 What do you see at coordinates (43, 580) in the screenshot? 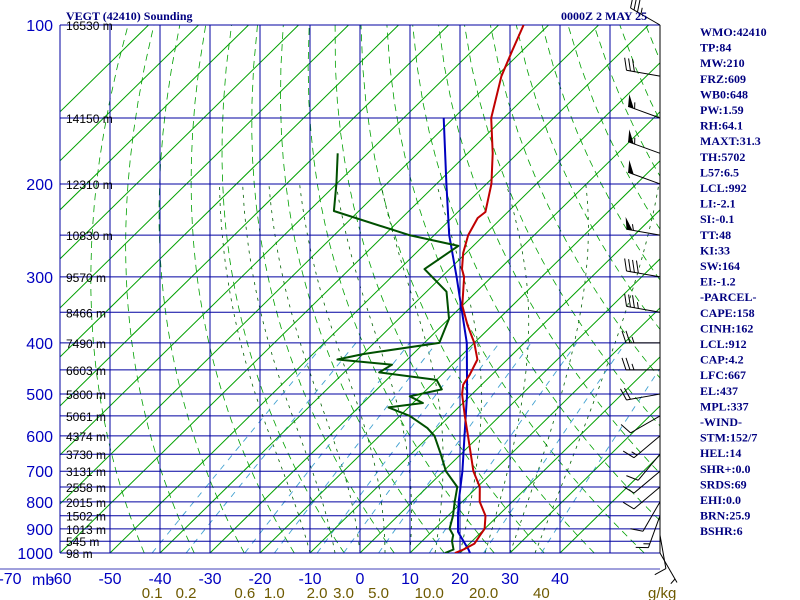
I see `pressure-unit-label: mb` at bounding box center [43, 580].